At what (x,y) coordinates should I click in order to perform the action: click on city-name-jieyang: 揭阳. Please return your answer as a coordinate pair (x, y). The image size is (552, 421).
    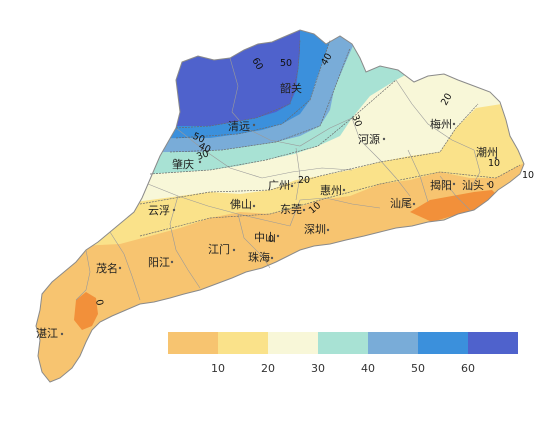
    Looking at the image, I should click on (441, 185).